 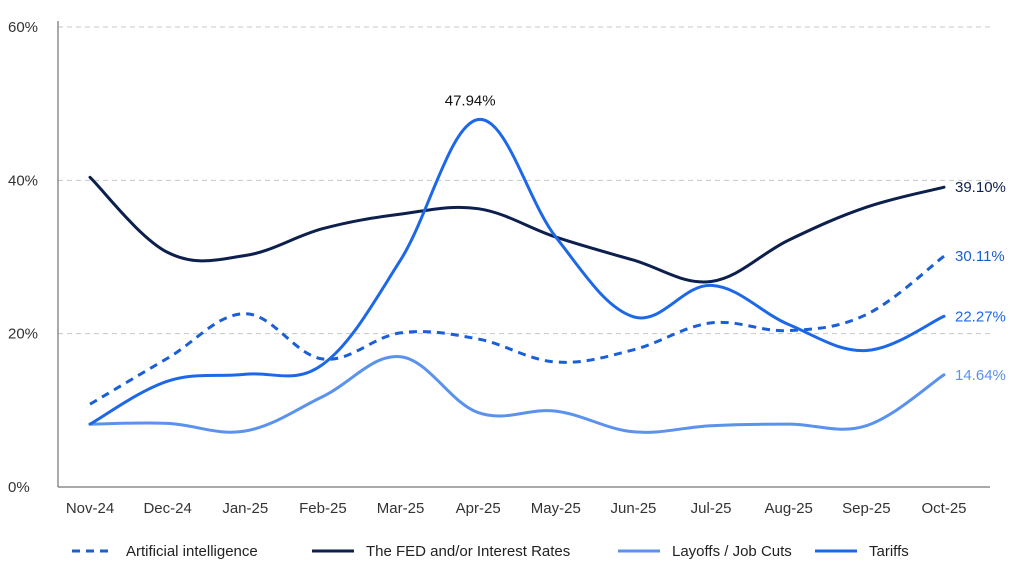 I want to click on x-tick-label: Nov-24, so click(x=90, y=508).